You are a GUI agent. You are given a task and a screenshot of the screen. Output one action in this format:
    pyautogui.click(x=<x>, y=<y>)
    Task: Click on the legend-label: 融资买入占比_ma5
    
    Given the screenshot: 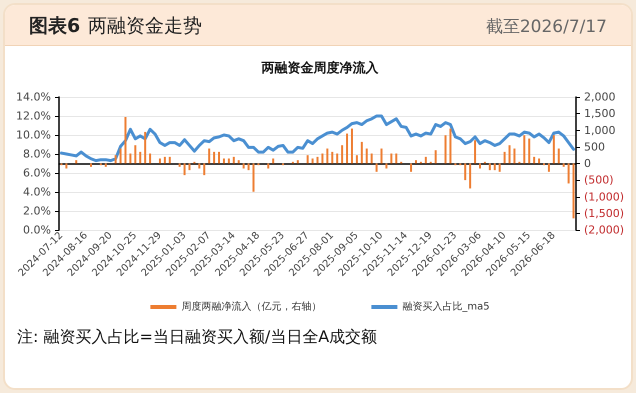 What is the action you would take?
    pyautogui.click(x=446, y=306)
    